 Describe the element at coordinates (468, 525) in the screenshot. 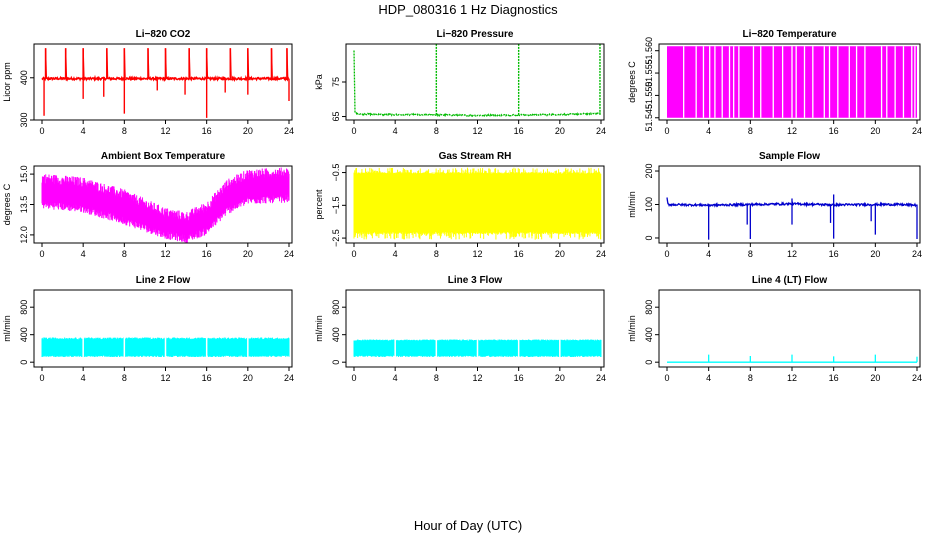

I see `x-axis-label: Hour of Day (UTC)` at that location.